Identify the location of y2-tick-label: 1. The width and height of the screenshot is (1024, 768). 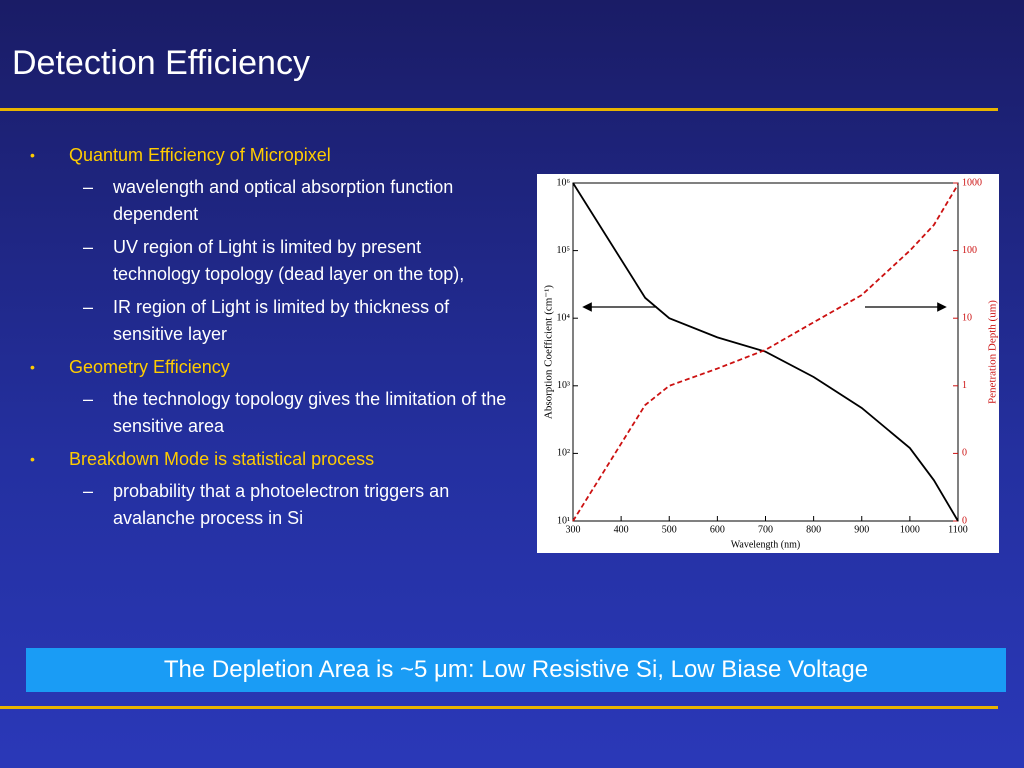
(964, 385).